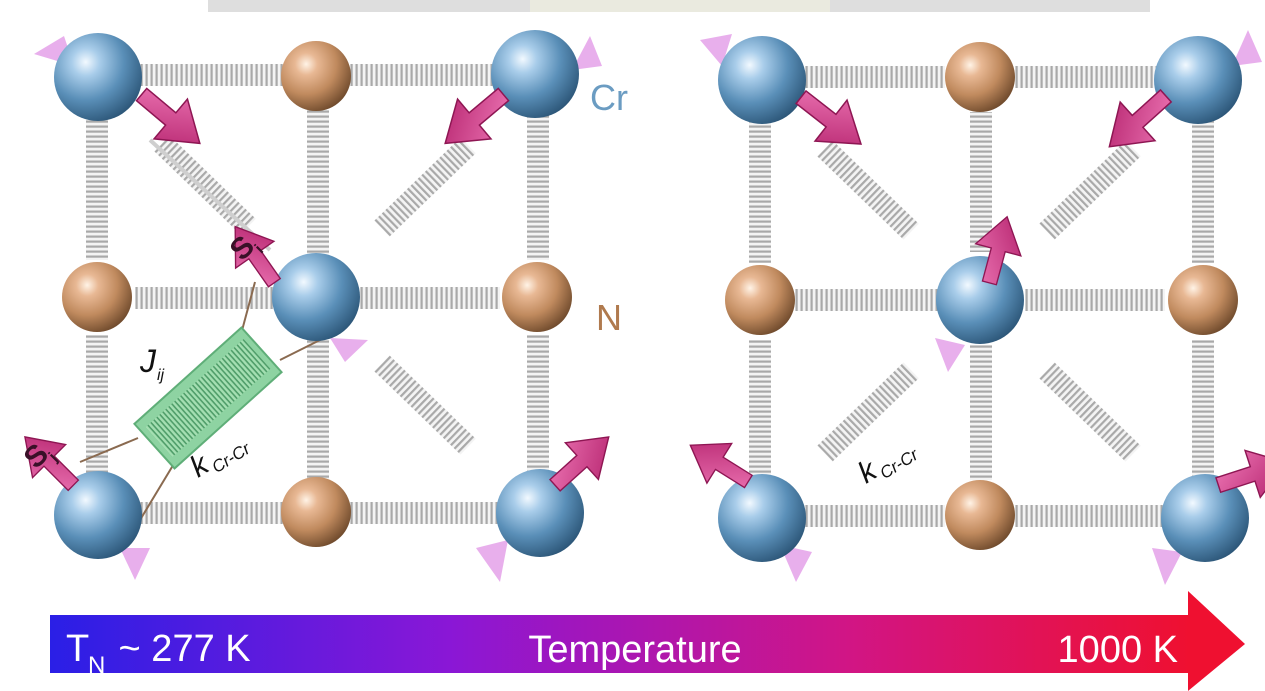  What do you see at coordinates (609, 97) in the screenshot?
I see `cr-label: Cr` at bounding box center [609, 97].